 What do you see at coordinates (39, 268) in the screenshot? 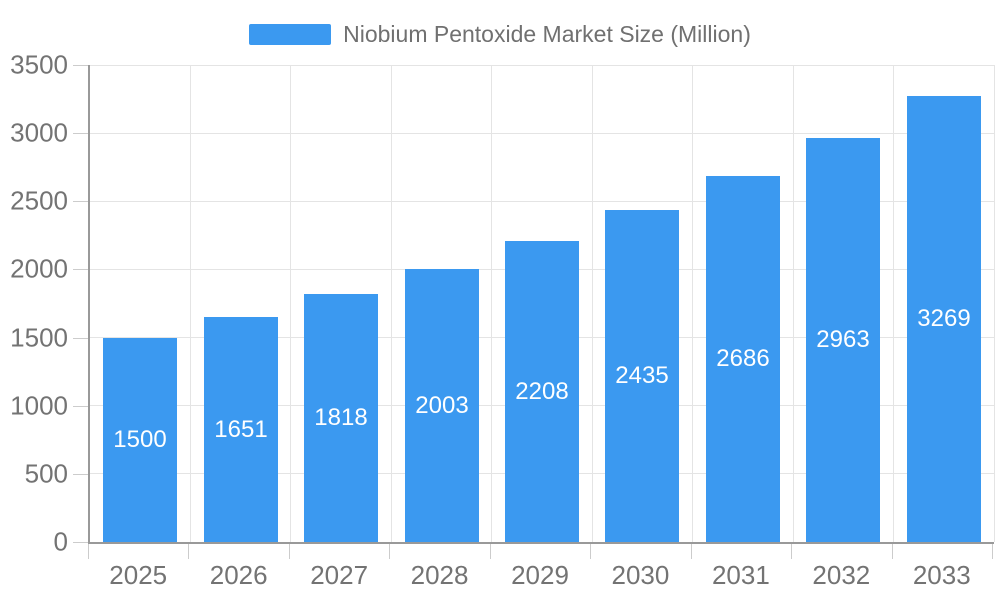
I see `y-tick-label: 2000` at bounding box center [39, 268].